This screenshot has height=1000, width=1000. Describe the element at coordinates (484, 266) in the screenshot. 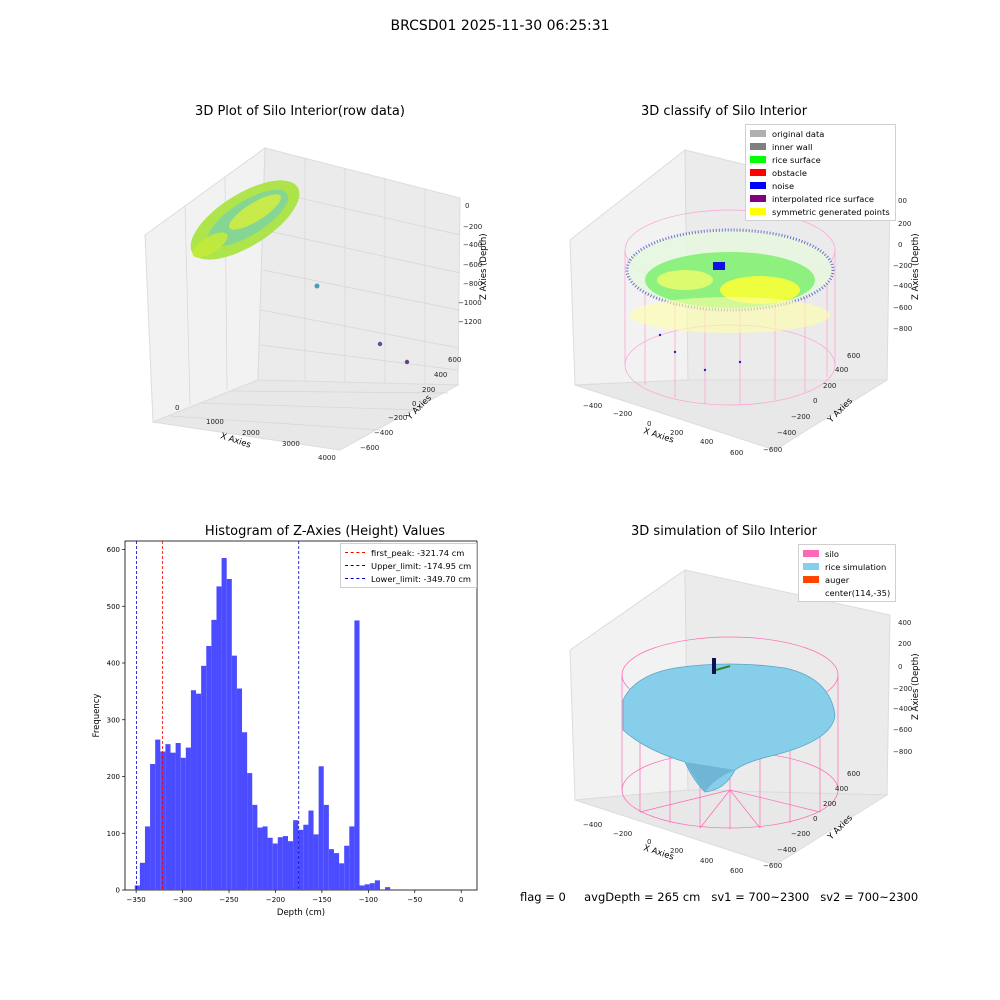

I see `plot1-zlabel: Z Axies (Depth)` at that location.